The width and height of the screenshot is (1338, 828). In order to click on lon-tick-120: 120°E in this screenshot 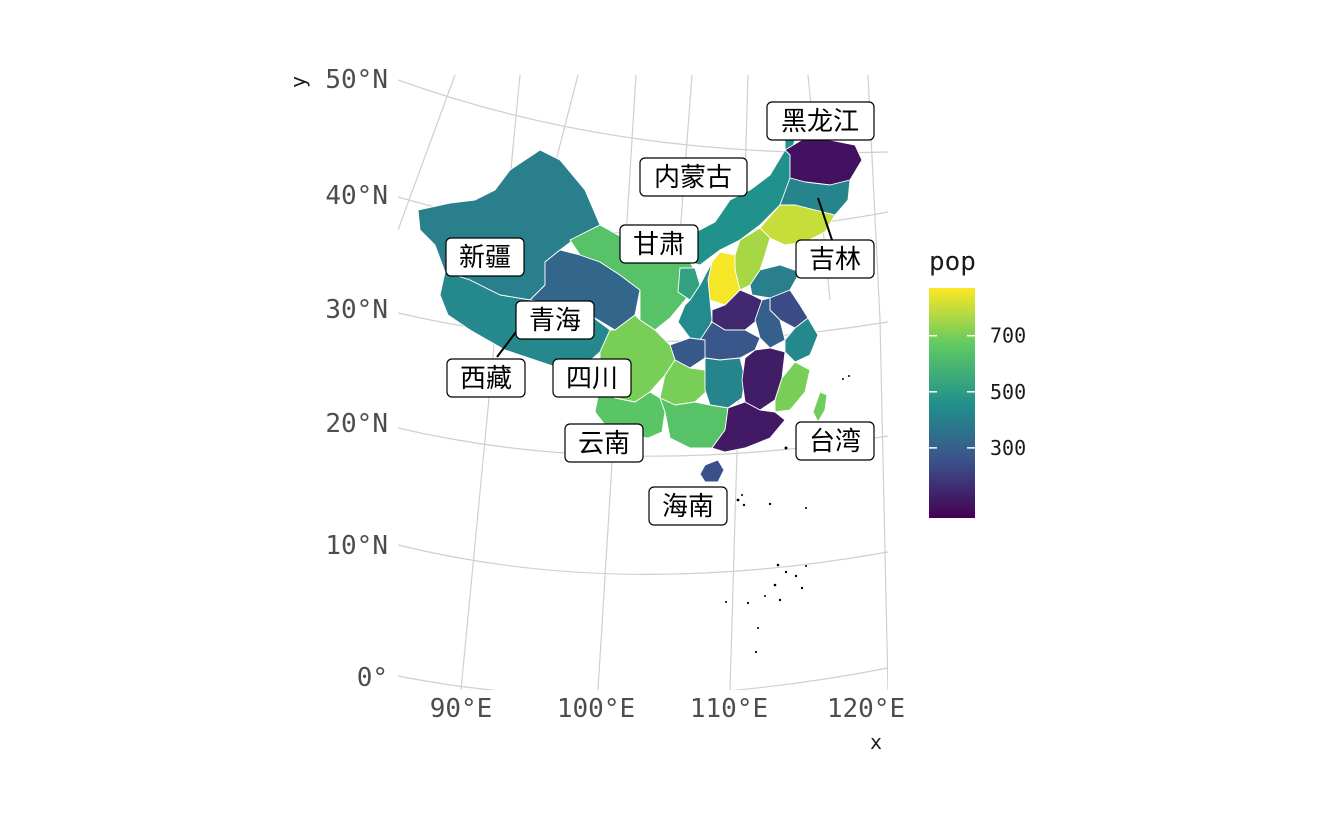, I will do `click(866, 709)`.